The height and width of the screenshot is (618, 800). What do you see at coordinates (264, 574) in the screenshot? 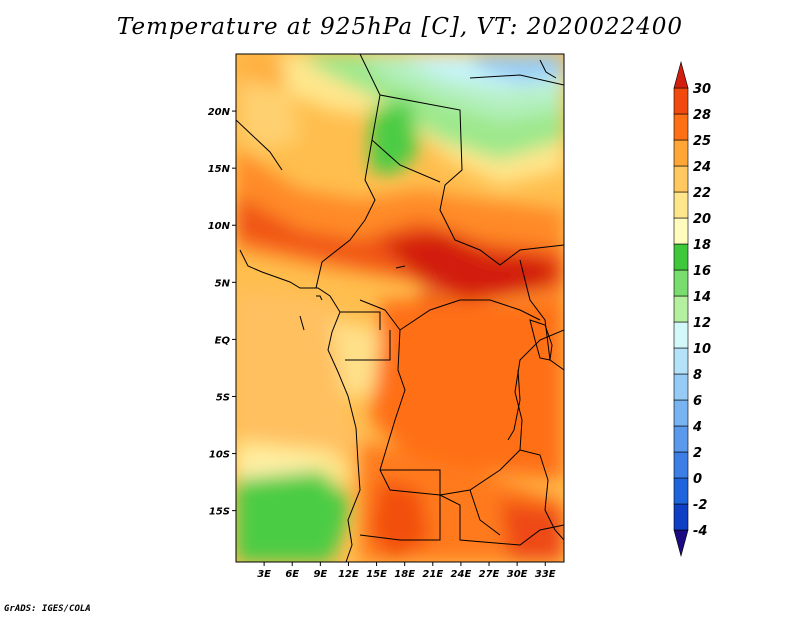
I see `lon-tick-label: 3E` at bounding box center [264, 574].